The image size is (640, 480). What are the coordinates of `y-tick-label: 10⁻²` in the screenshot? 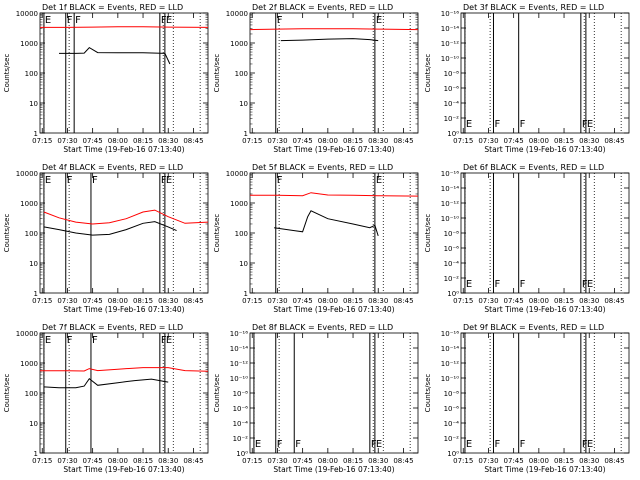 It's located at (452, 439).